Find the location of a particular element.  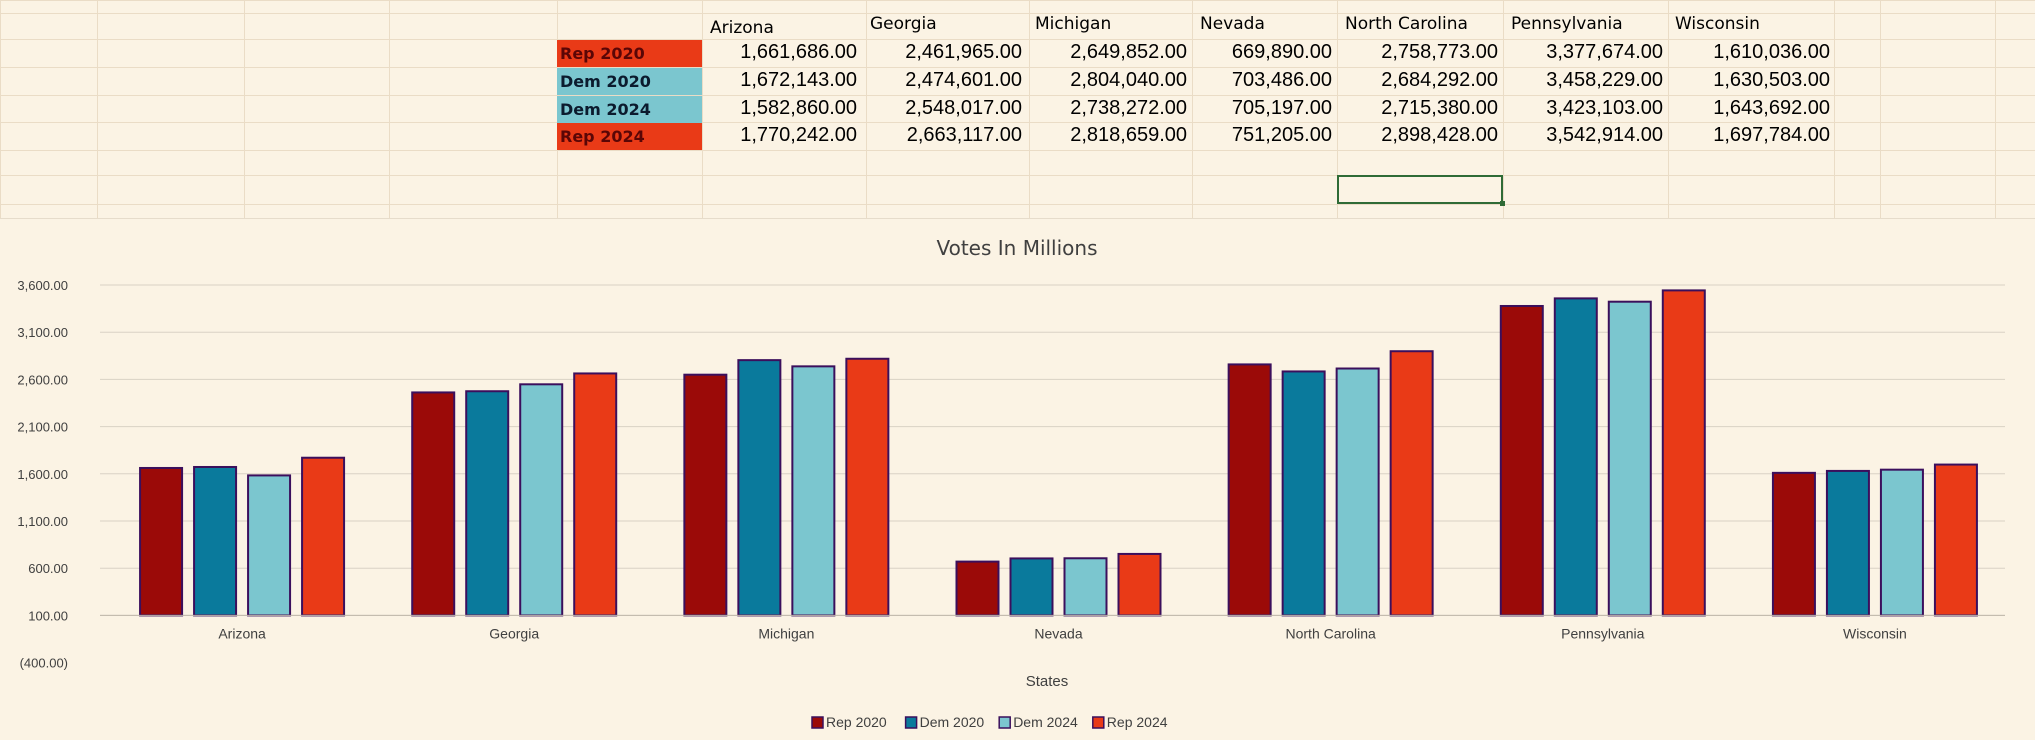

column-header-cell: North Carolina is located at coordinates (1406, 24).